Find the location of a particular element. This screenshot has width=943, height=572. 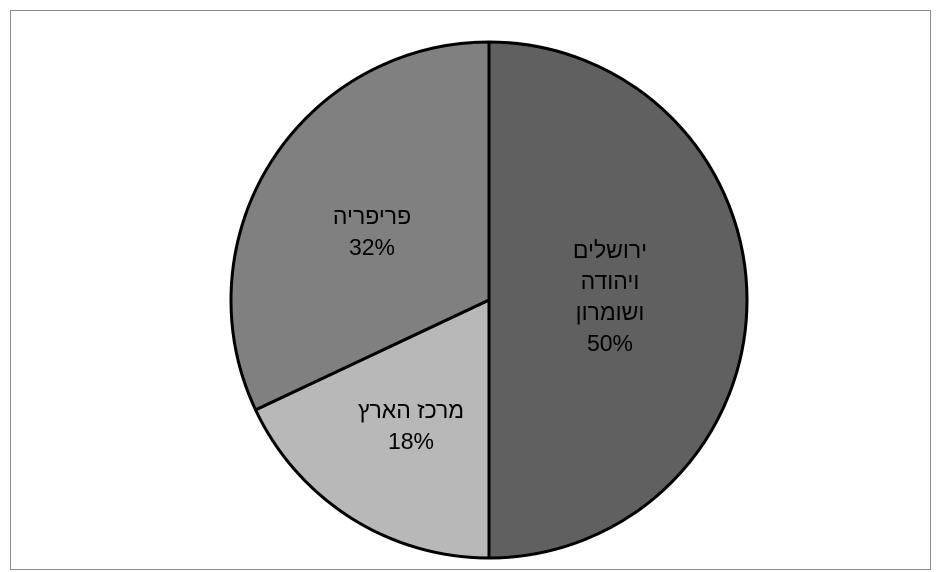

slice-label-line: ירושלים is located at coordinates (610, 250).